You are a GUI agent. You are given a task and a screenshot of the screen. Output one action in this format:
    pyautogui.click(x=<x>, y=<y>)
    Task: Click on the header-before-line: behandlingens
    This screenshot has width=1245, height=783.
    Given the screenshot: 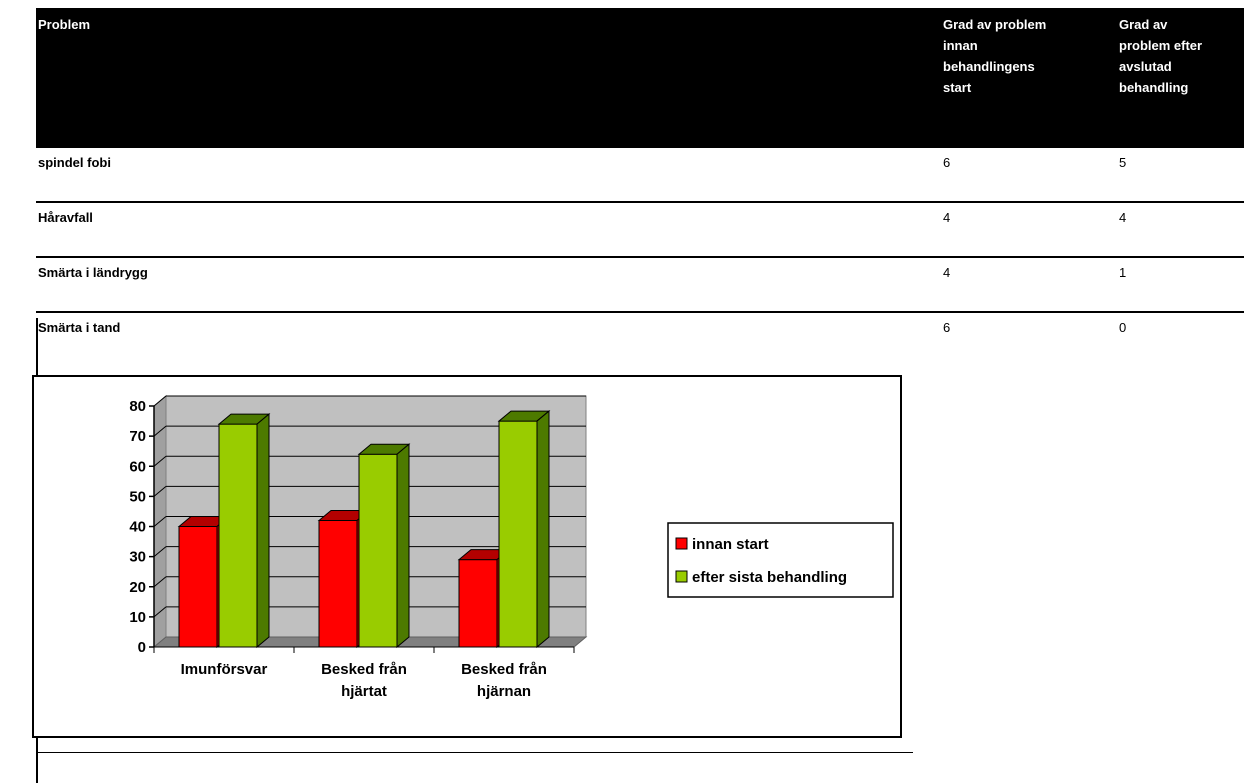 What is the action you would take?
    pyautogui.click(x=989, y=66)
    